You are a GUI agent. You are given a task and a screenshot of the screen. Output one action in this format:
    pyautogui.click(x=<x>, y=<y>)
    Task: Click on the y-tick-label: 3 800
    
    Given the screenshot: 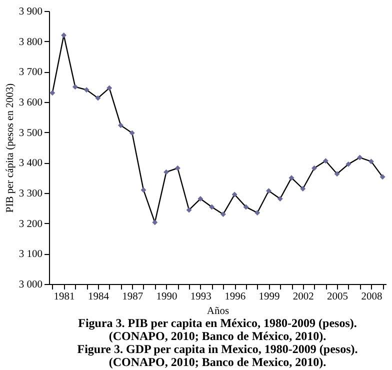 What is the action you would take?
    pyautogui.click(x=30, y=42)
    